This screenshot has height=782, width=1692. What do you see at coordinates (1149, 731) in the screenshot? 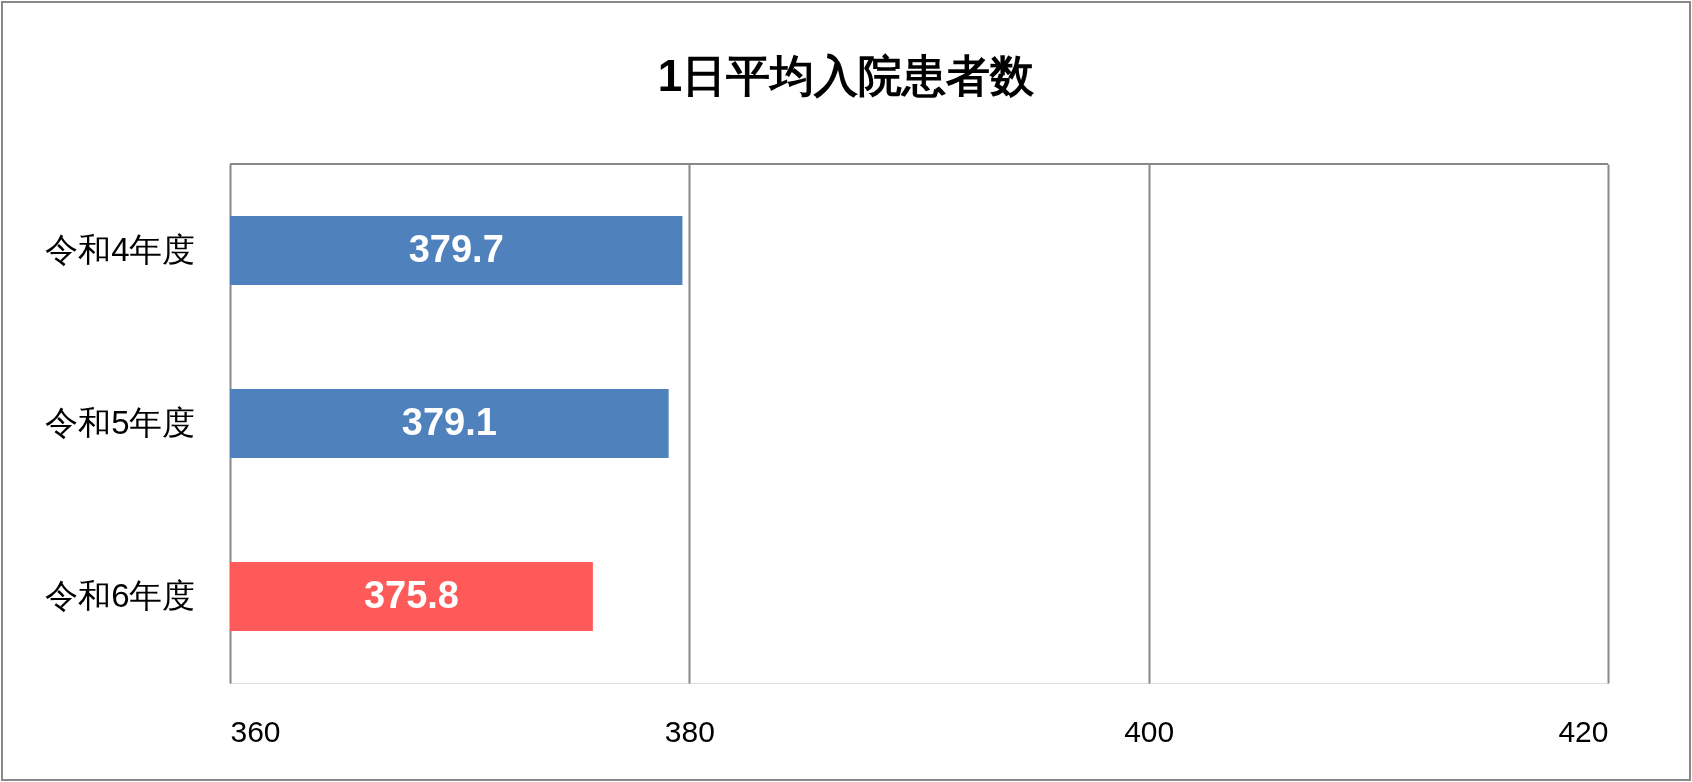
I see `x-tick-label: 400` at bounding box center [1149, 731].